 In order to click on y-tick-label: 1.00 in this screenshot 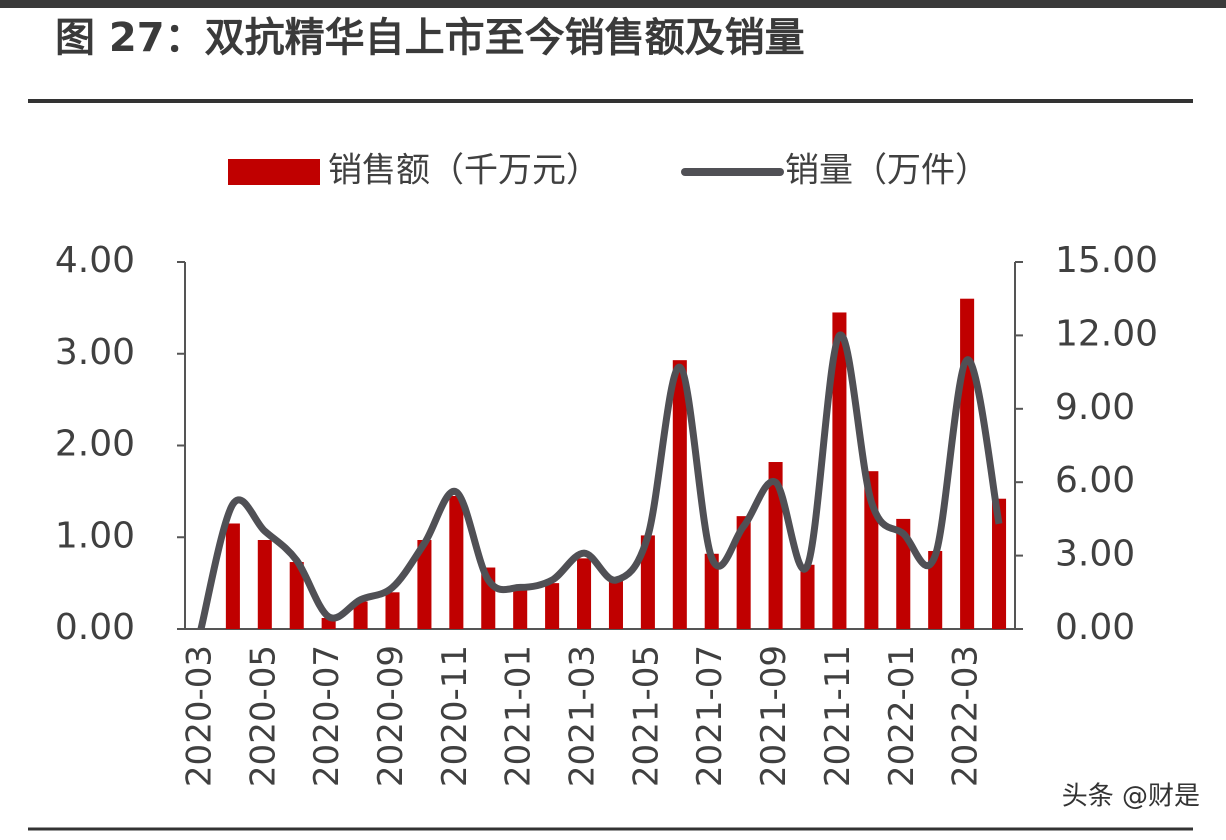, I will do `click(95, 535)`.